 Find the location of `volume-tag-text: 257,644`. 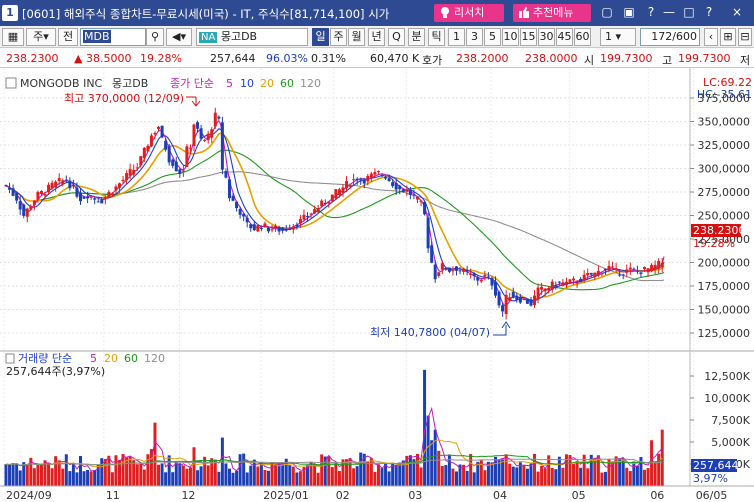

volume-tag-text: 257,644 is located at coordinates (716, 465).